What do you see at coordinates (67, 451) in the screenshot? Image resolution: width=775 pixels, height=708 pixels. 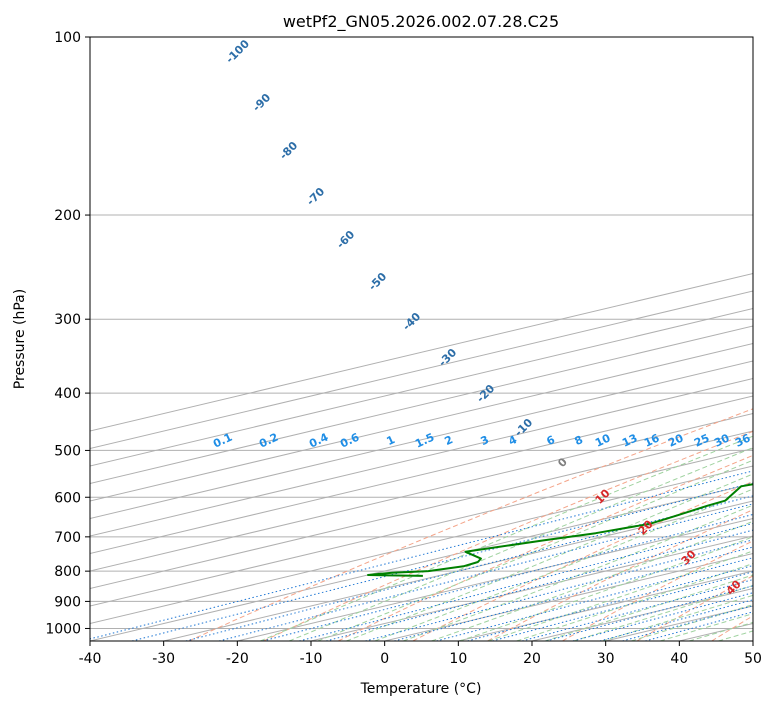 I see `y-tick-label: 500` at bounding box center [67, 451].